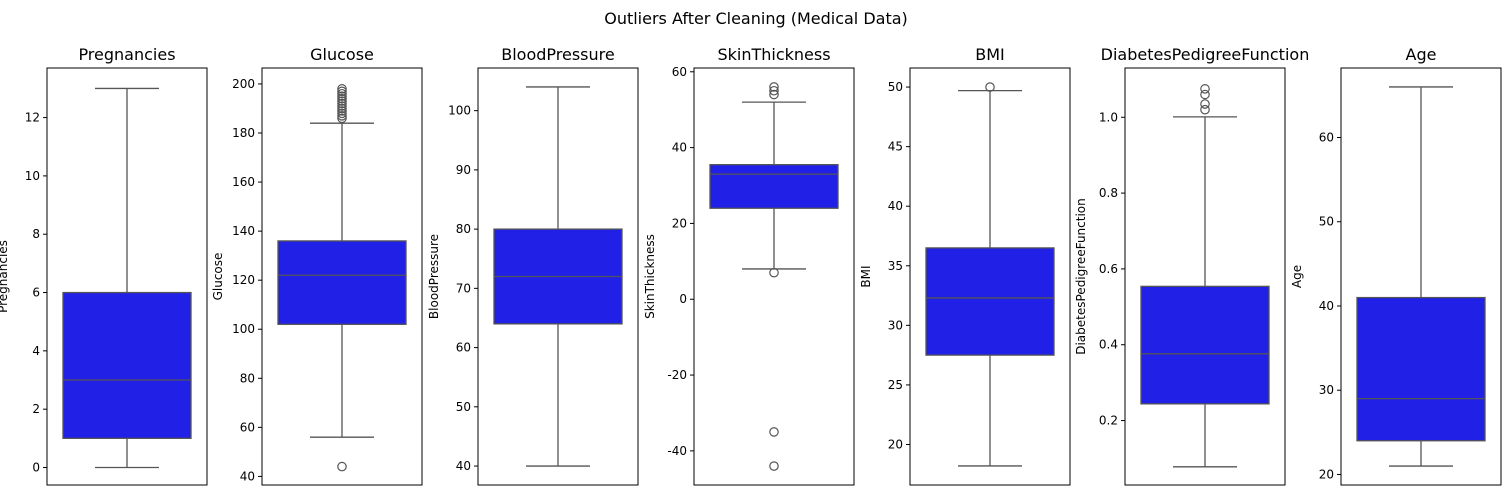  What do you see at coordinates (126, 54) in the screenshot?
I see `subplot-title: Pregnancies` at bounding box center [126, 54].